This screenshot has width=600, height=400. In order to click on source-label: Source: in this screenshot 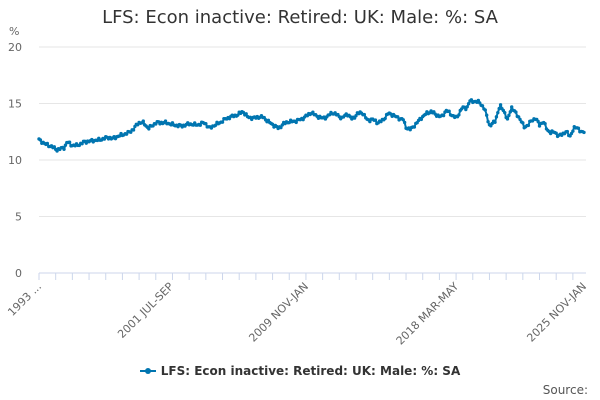, I will do `click(565, 390)`.